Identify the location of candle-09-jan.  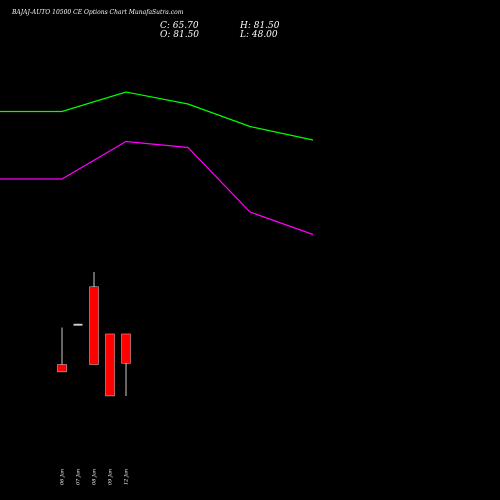
(110, 365).